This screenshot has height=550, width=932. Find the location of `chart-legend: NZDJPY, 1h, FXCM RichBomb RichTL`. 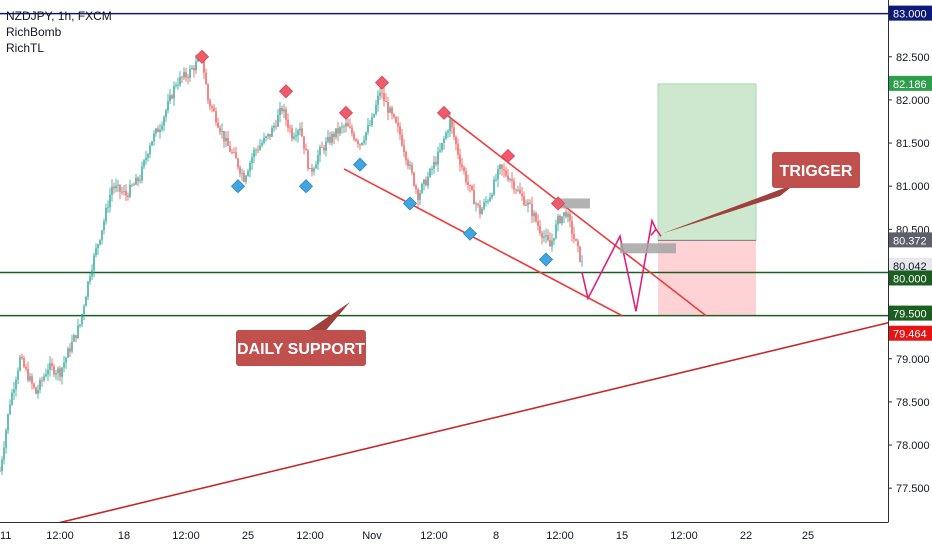

chart-legend: NZDJPY, 1h, FXCM RichBomb RichTL is located at coordinates (59, 32).